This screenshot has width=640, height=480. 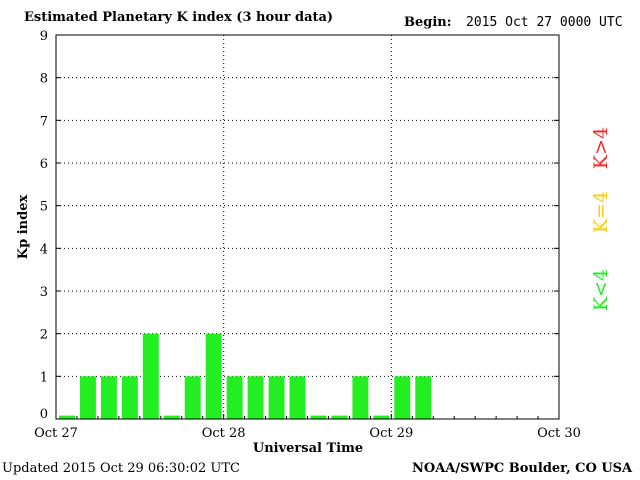 I want to click on legend-item: K>4, so click(x=601, y=148).